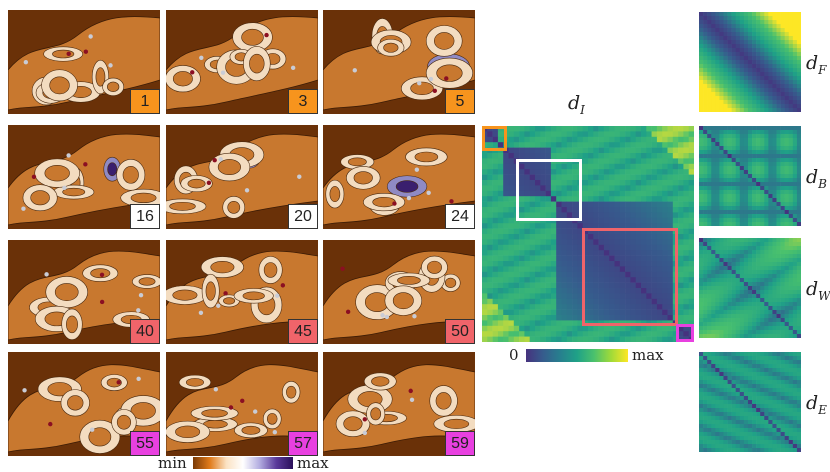  I want to click on scalar-colorbar-max-label: max, so click(313, 463).